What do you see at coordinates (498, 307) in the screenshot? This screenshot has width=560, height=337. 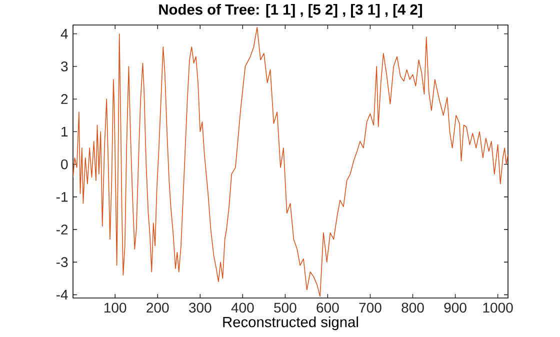 I see `x-tick-label: 1000` at bounding box center [498, 307].